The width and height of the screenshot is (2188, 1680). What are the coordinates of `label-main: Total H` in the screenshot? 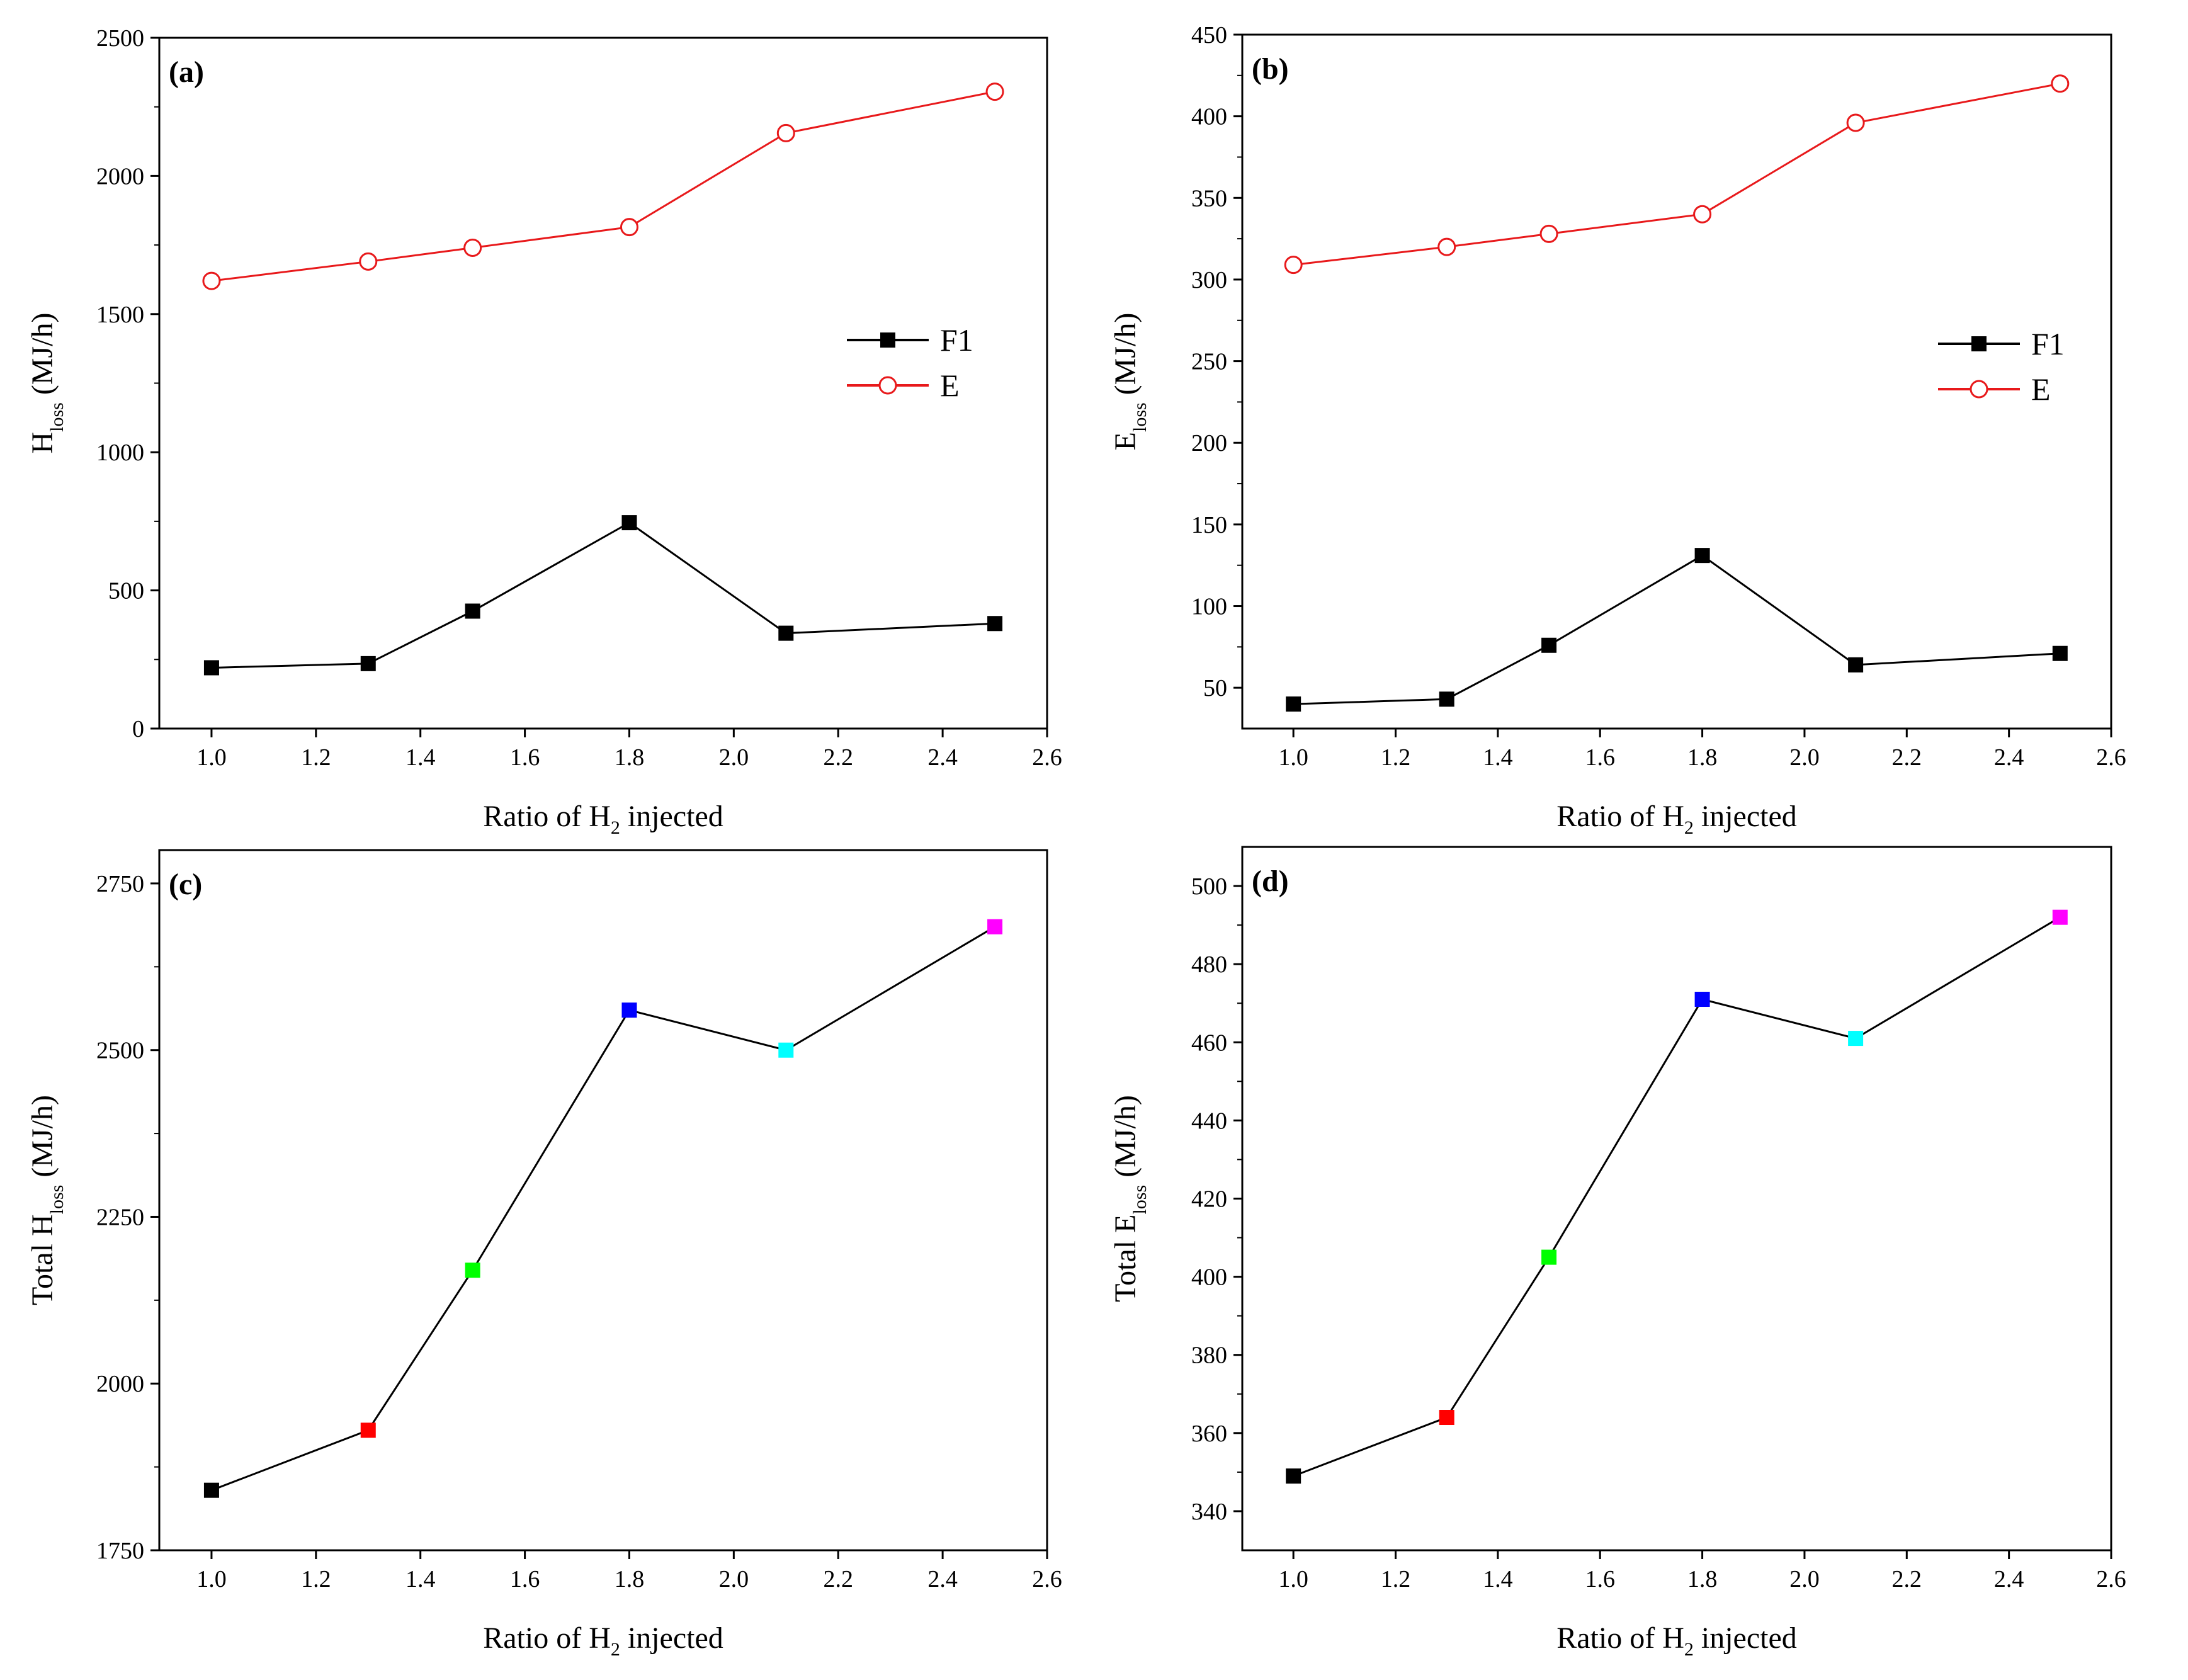 It's located at (43, 1259).